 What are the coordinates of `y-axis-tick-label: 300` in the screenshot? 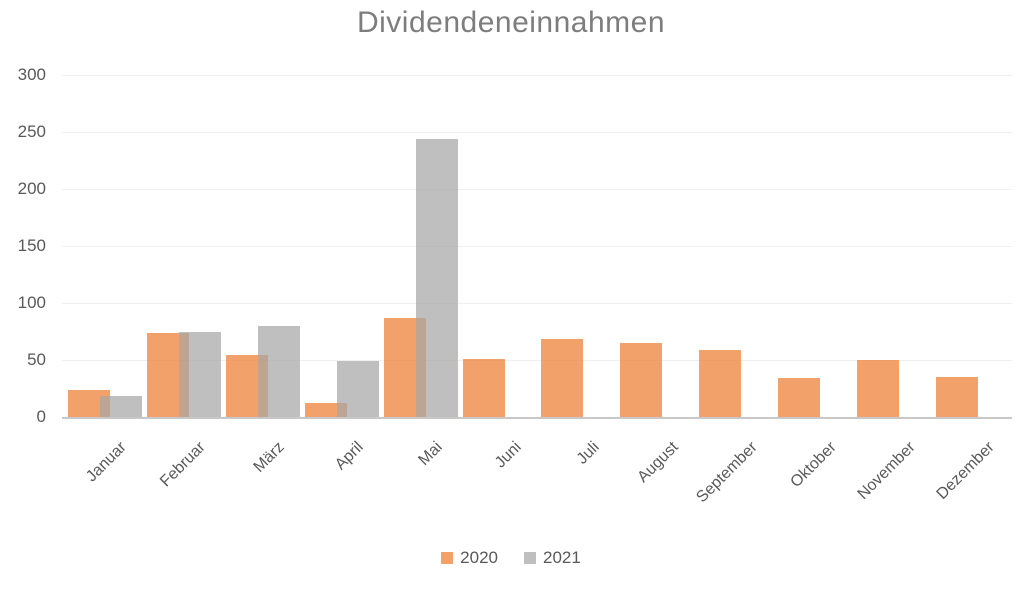 It's located at (31, 74).